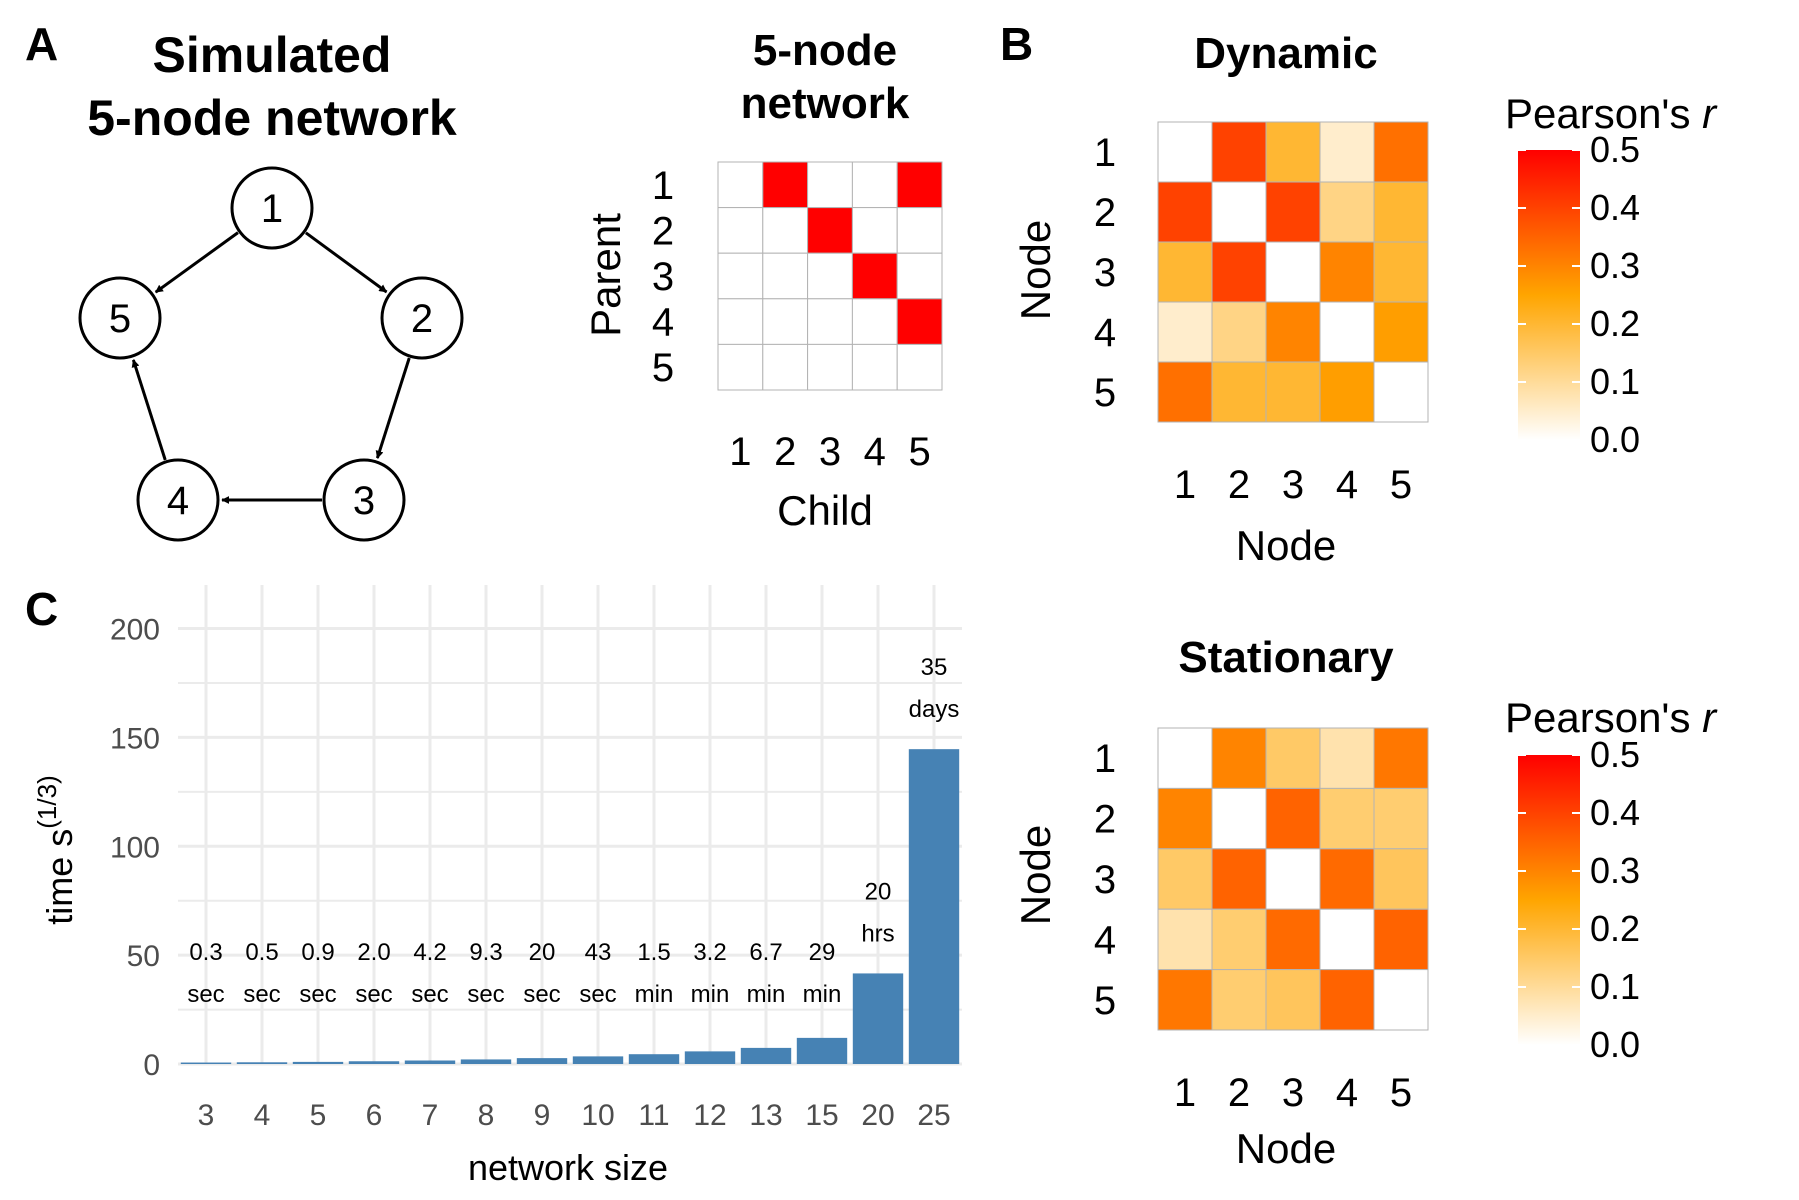 This screenshot has height=1200, width=1799. Describe the element at coordinates (1035, 875) in the screenshot. I see `stationary-y-axis-title: Node` at that location.